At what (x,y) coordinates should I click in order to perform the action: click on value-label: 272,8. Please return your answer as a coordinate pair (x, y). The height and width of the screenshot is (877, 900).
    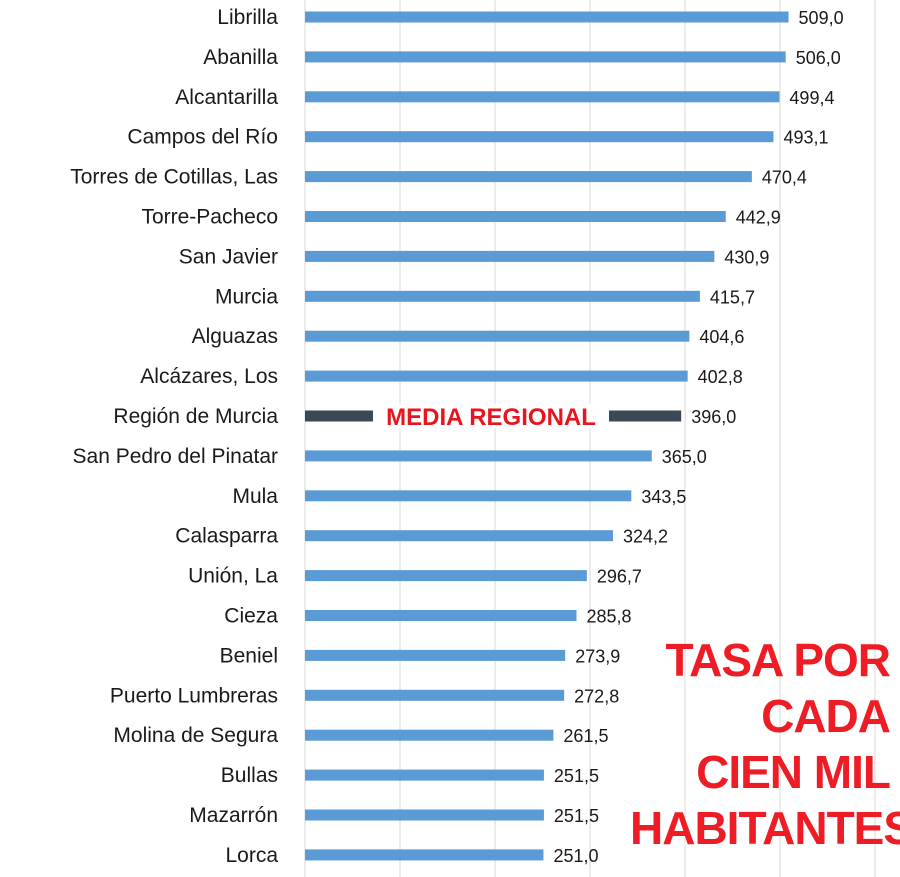
    Looking at the image, I should click on (596, 696).